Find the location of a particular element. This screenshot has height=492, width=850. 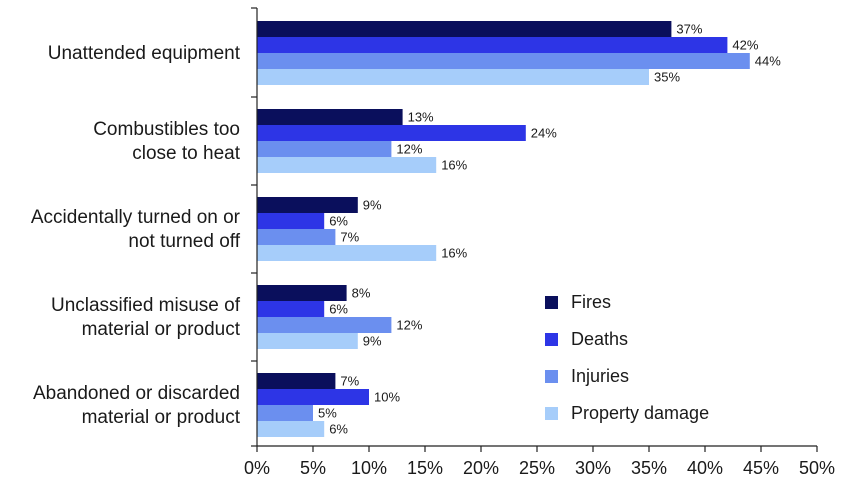

category-label: Accidentally turned on or not turned off is located at coordinates (136, 229).